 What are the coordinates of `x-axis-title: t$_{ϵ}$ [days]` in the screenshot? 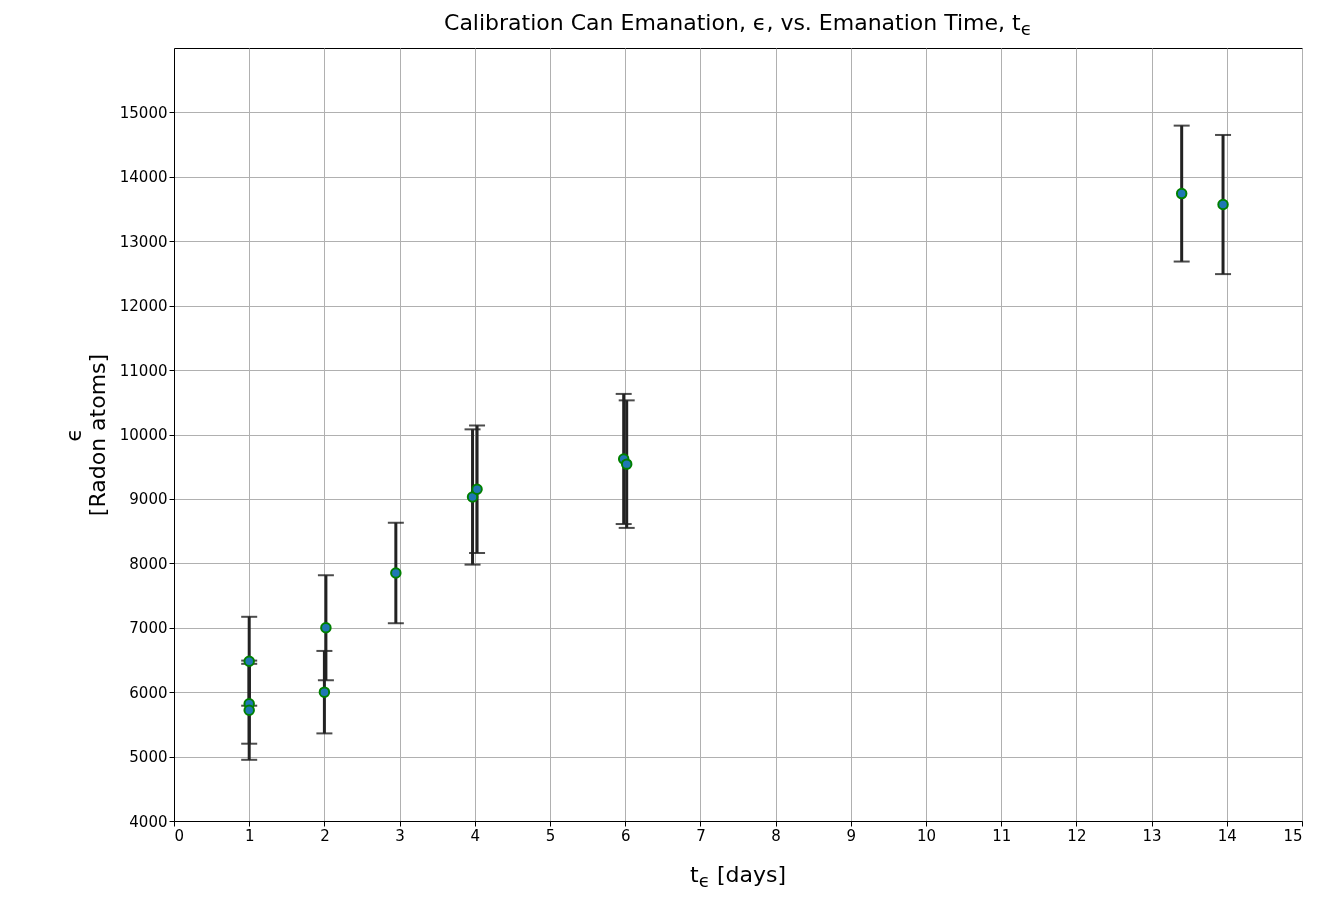 It's located at (738, 877).